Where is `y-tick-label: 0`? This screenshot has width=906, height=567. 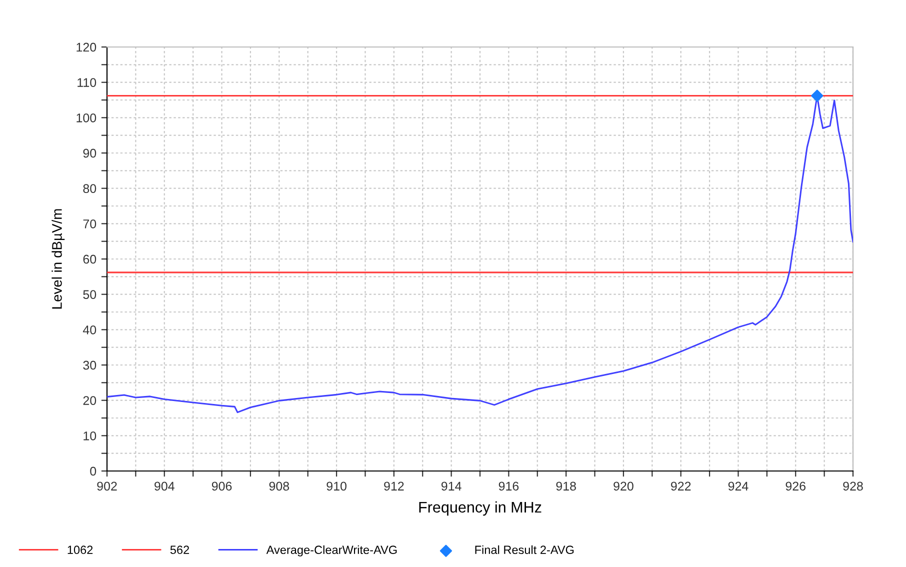
y-tick-label: 0 is located at coordinates (93, 471).